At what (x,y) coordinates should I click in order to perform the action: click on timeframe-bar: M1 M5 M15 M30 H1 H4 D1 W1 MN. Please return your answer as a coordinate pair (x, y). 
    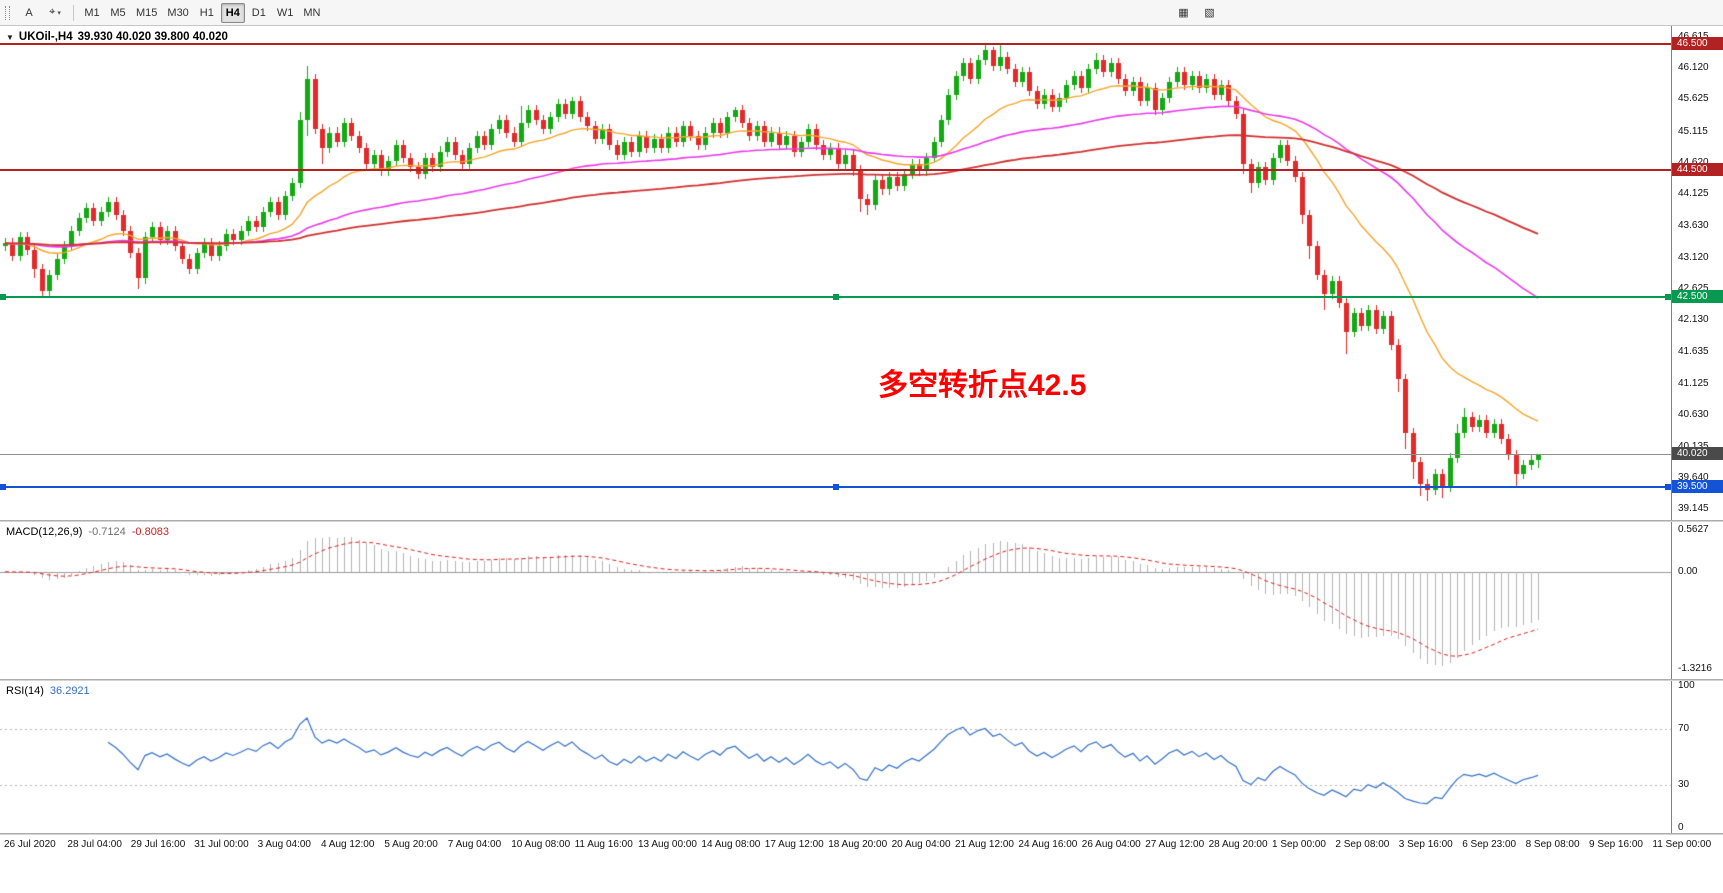
    Looking at the image, I should click on (202, 12).